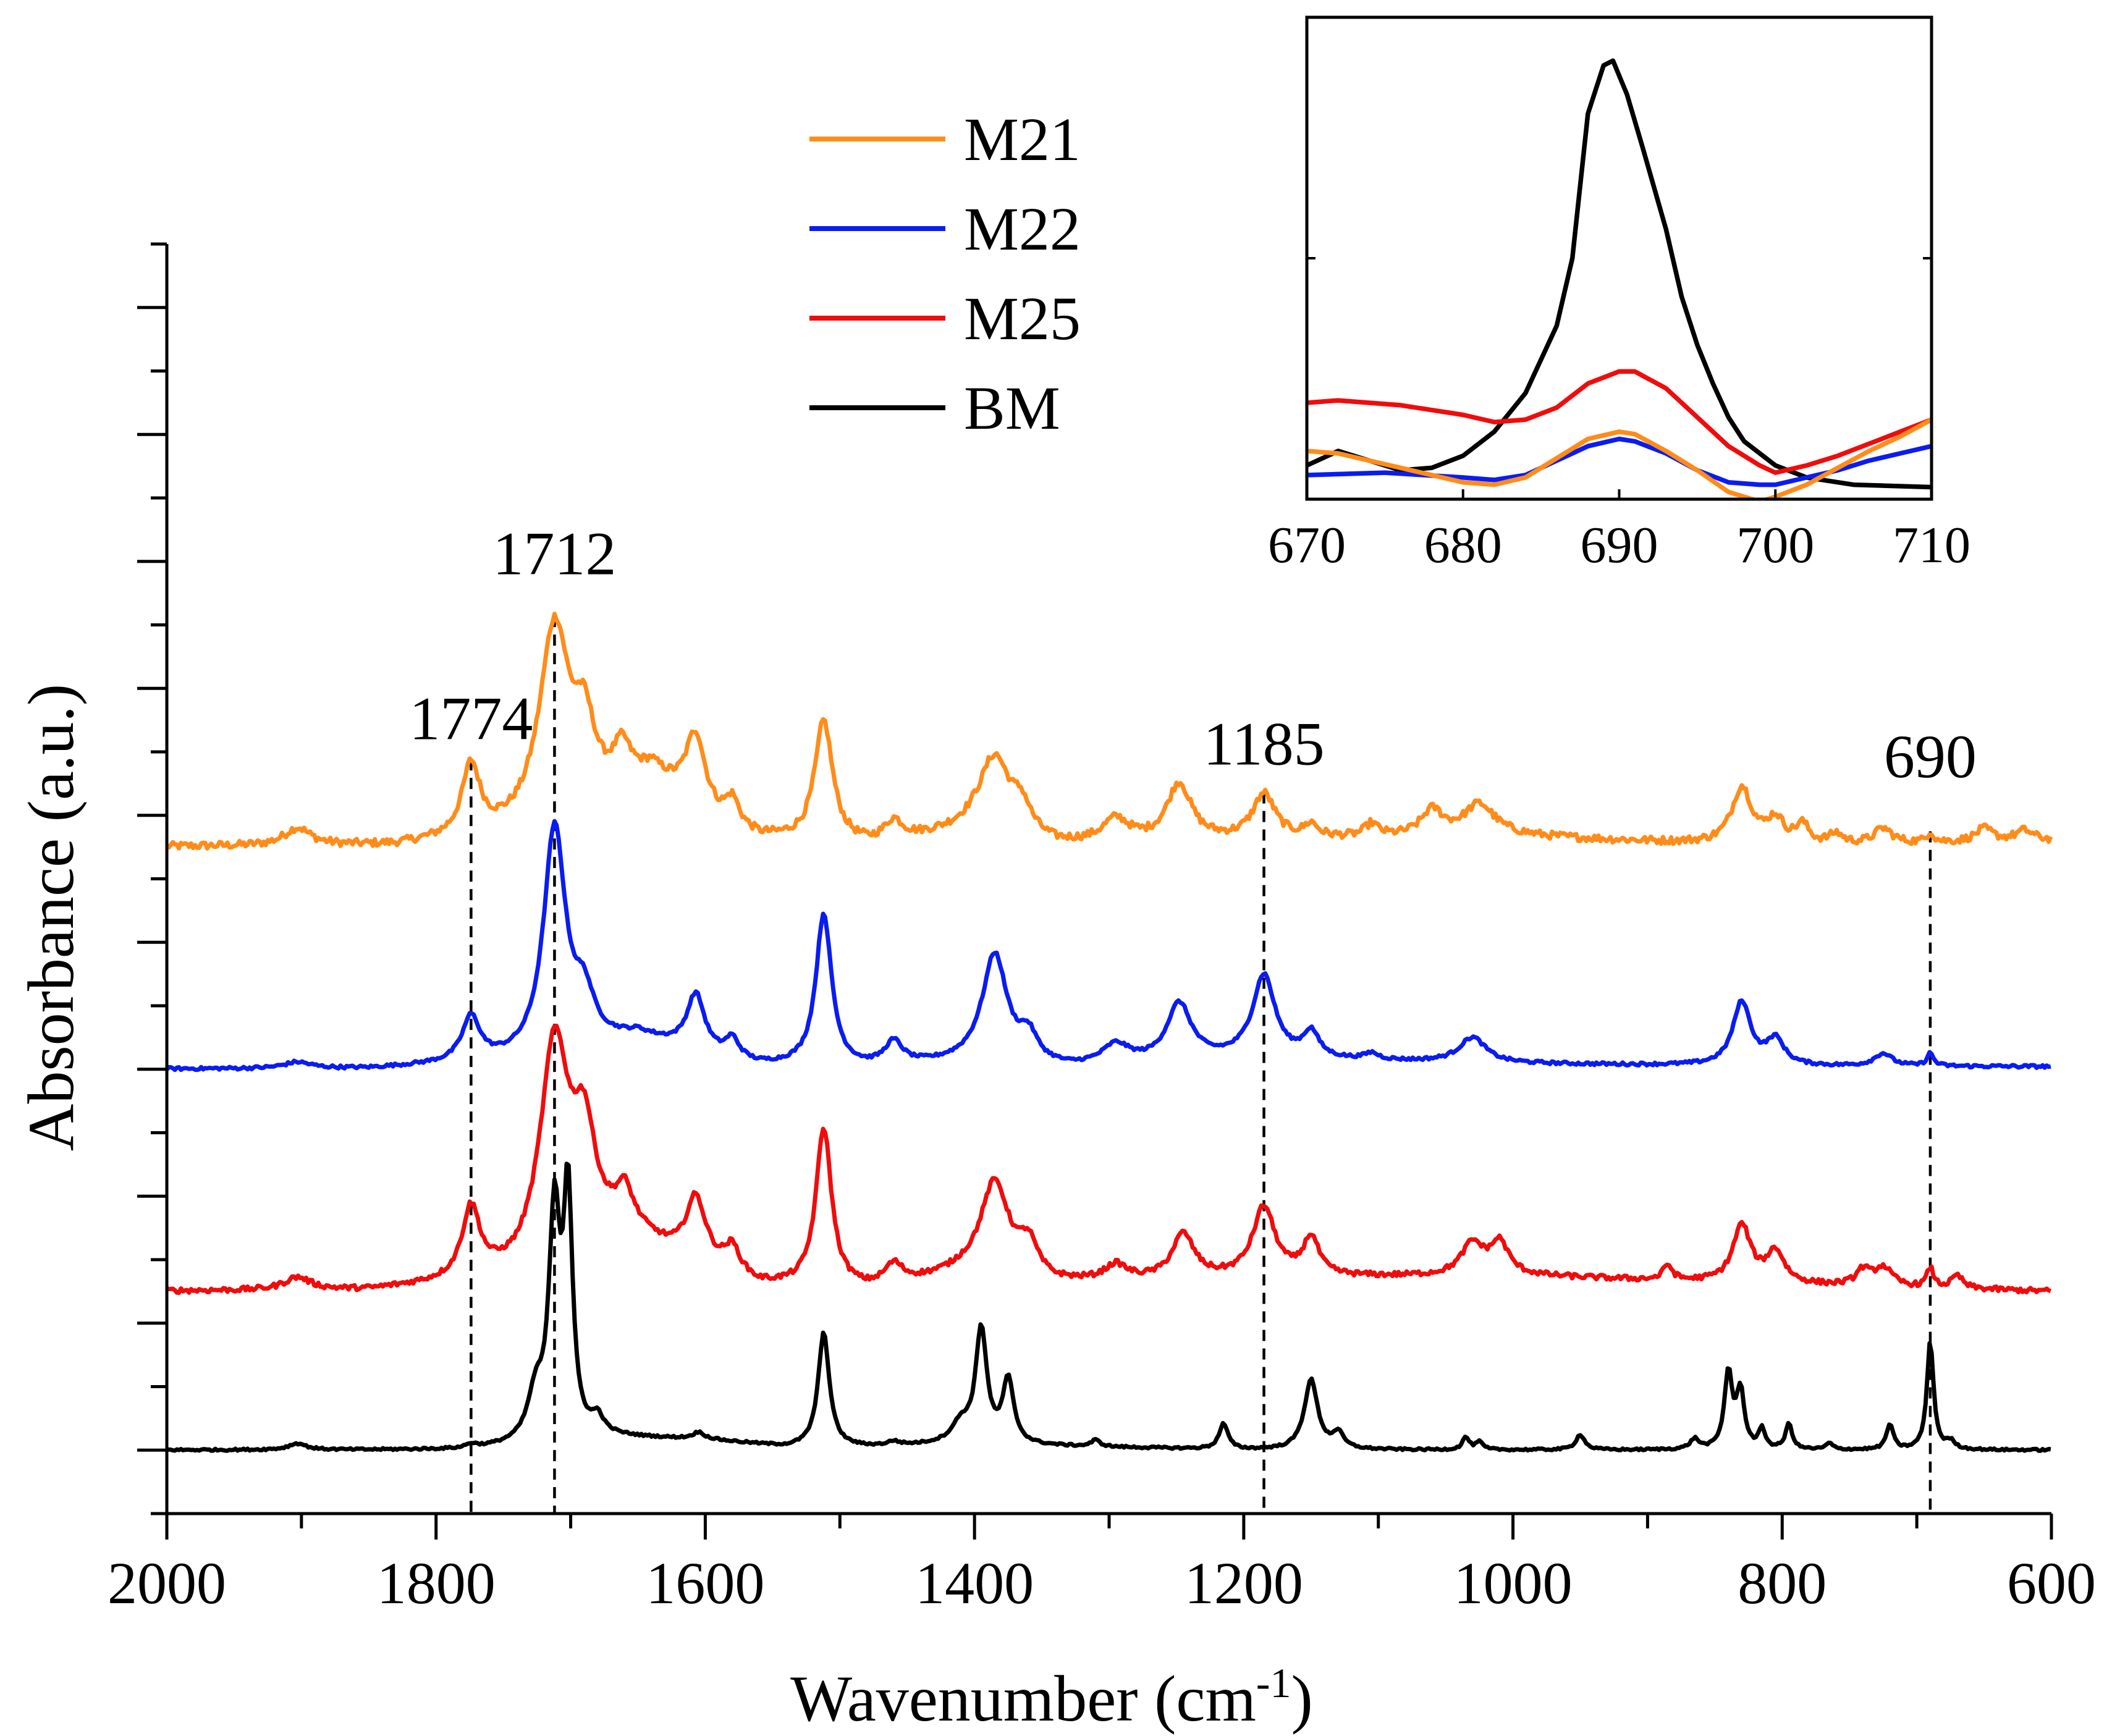 The width and height of the screenshot is (2120, 1736). Describe the element at coordinates (1108, 945) in the screenshot. I see `series-line-M22` at that location.